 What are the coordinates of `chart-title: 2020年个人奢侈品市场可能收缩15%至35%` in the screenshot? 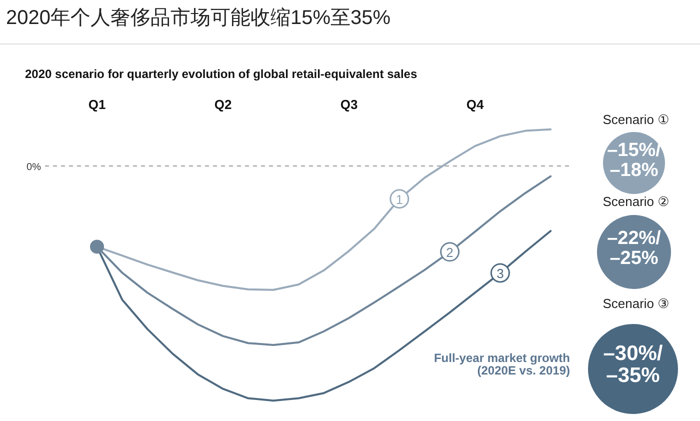 It's located at (198, 18).